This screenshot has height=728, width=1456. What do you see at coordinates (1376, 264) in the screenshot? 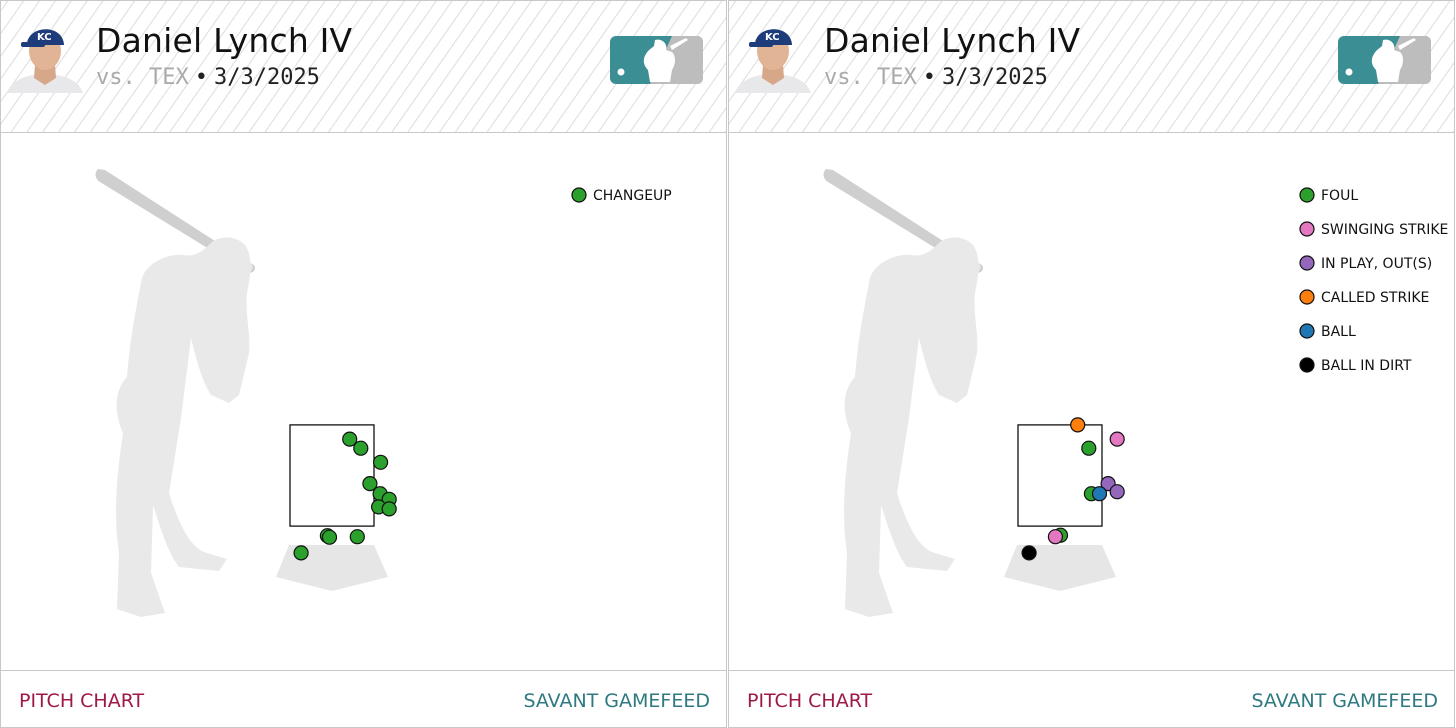
I see `legend-label: IN PLAY, OUT(S)` at bounding box center [1376, 264].